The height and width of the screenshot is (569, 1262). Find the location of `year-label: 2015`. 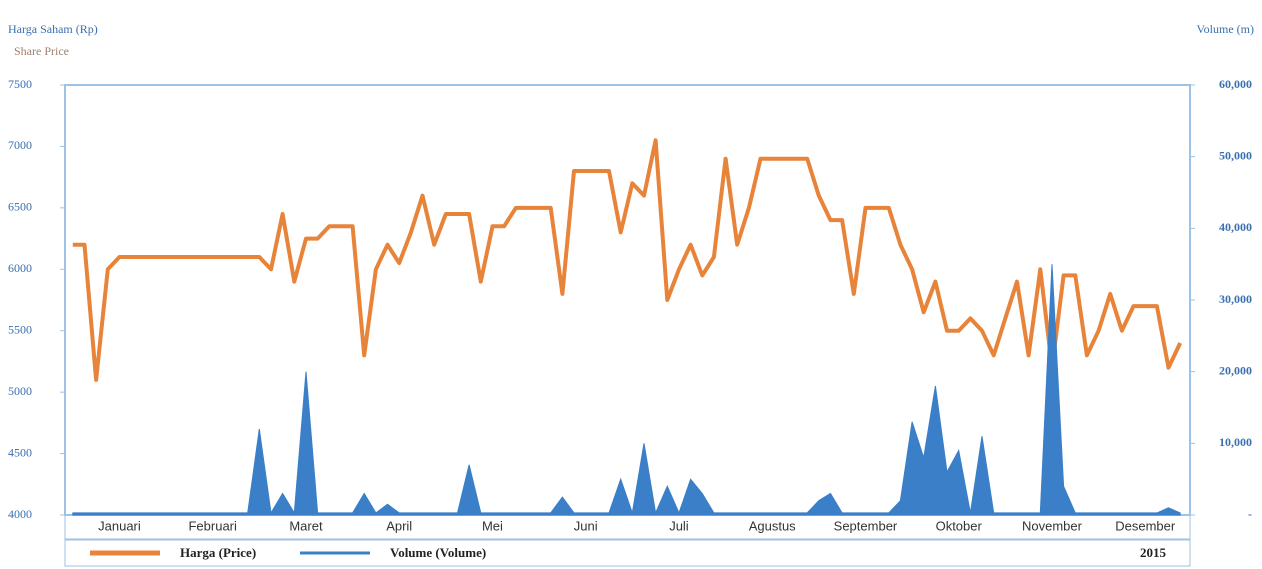

year-label: 2015 is located at coordinates (1153, 552).